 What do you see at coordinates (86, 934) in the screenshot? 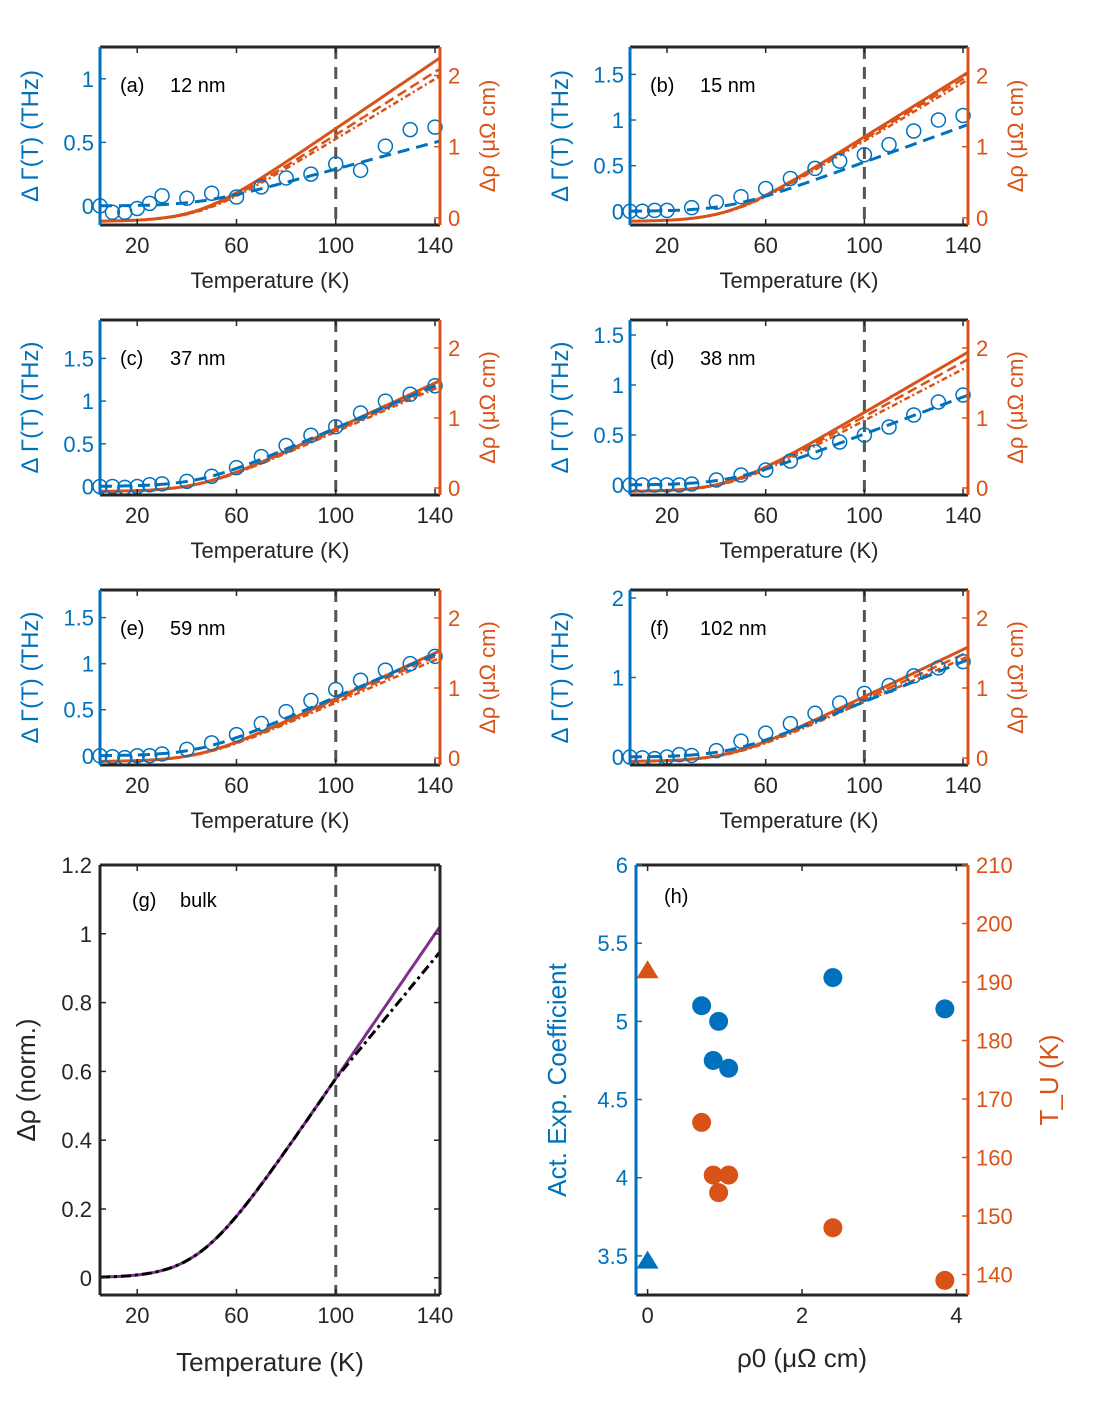
I see `y-tick-label: 1` at bounding box center [86, 934].